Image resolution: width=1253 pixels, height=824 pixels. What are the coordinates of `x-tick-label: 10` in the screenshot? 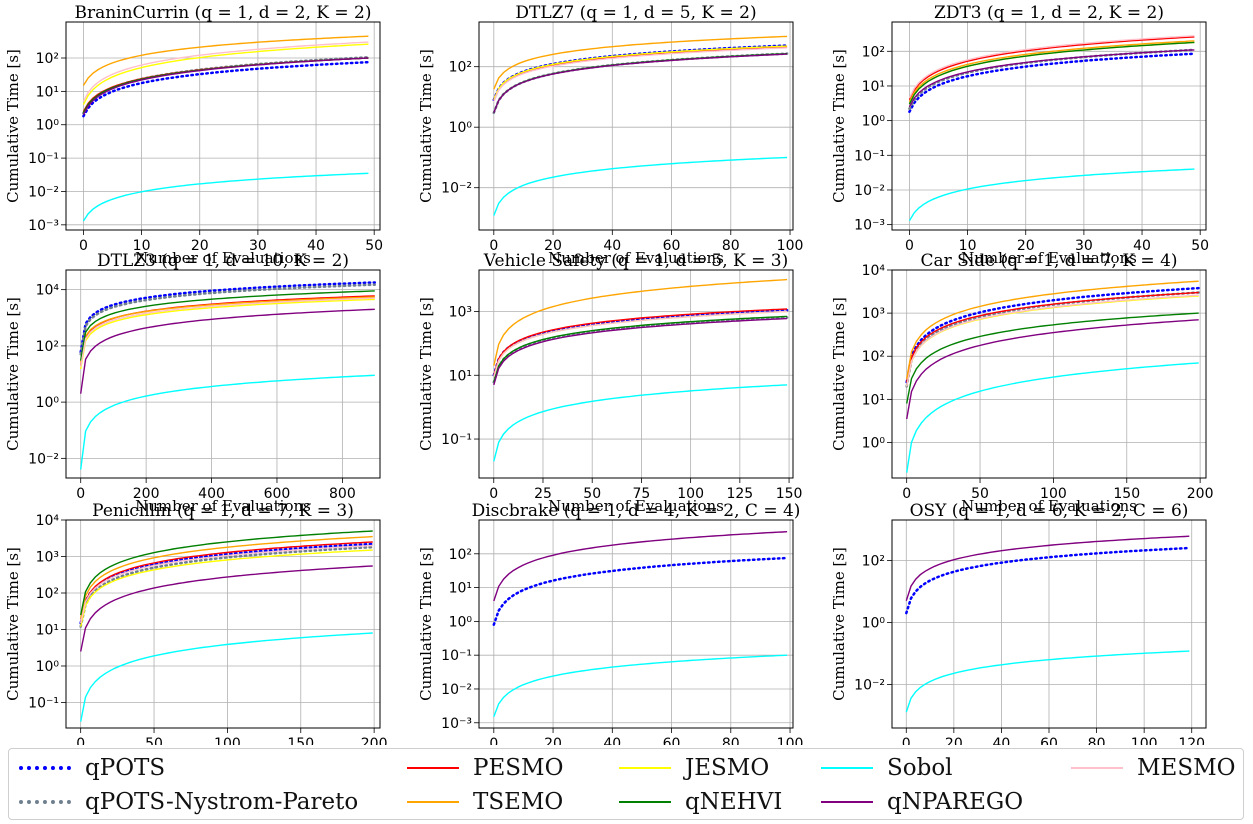 It's located at (968, 246).